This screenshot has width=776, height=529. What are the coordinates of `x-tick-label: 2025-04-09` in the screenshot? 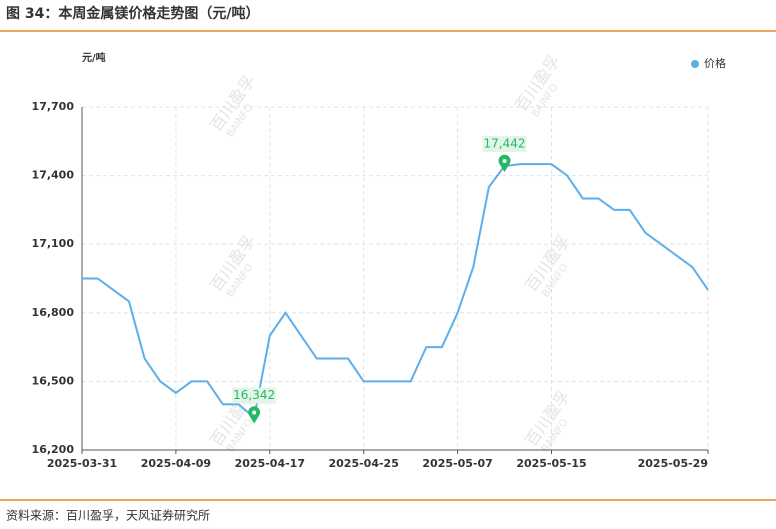 It's located at (176, 463).